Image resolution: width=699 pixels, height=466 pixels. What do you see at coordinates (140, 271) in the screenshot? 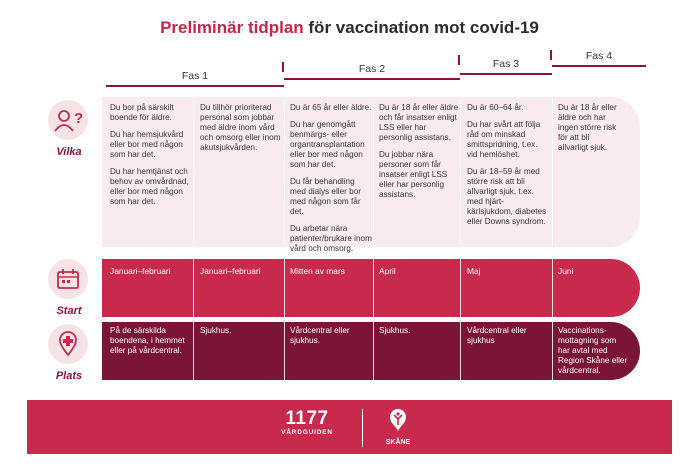
I see `start-cell-1: Januari–februari` at bounding box center [140, 271].